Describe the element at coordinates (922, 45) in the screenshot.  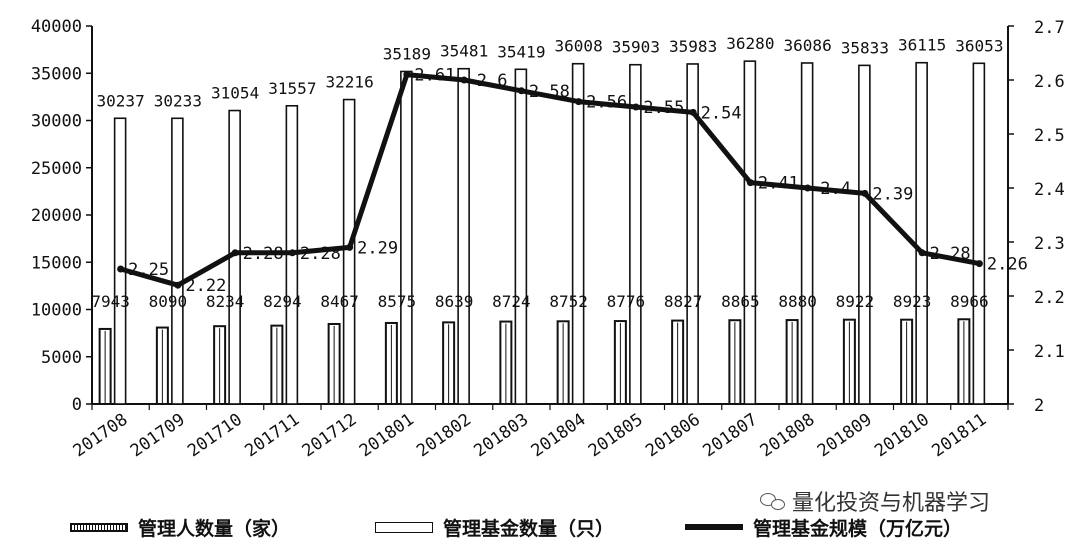
I see `funds-data-label: 36115` at that location.